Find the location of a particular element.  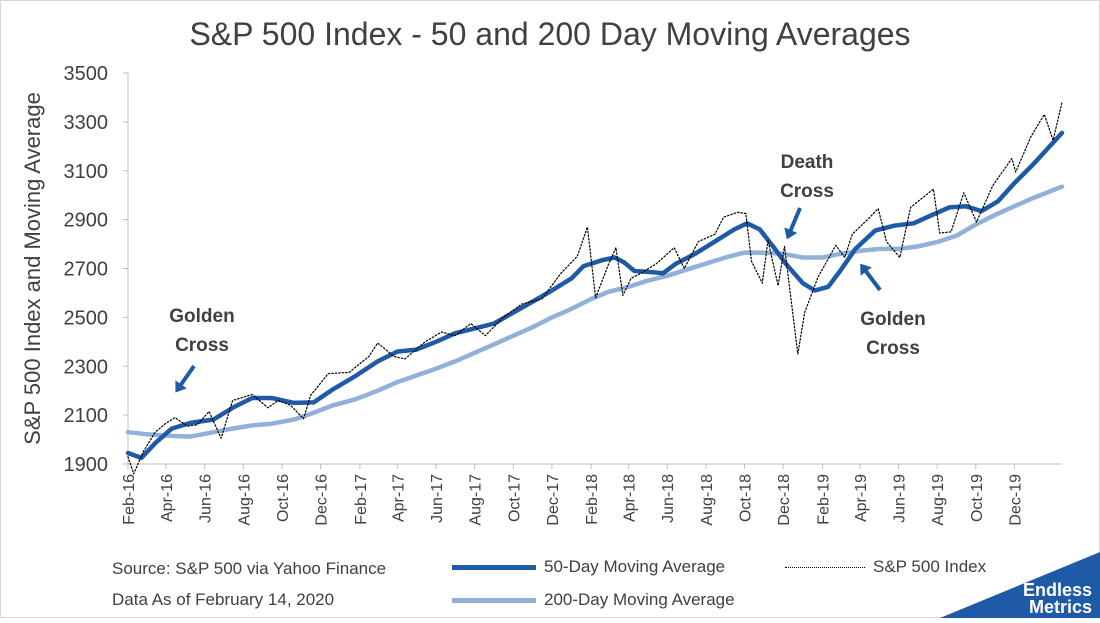

x-tick-label: Dec-19 is located at coordinates (1015, 500).